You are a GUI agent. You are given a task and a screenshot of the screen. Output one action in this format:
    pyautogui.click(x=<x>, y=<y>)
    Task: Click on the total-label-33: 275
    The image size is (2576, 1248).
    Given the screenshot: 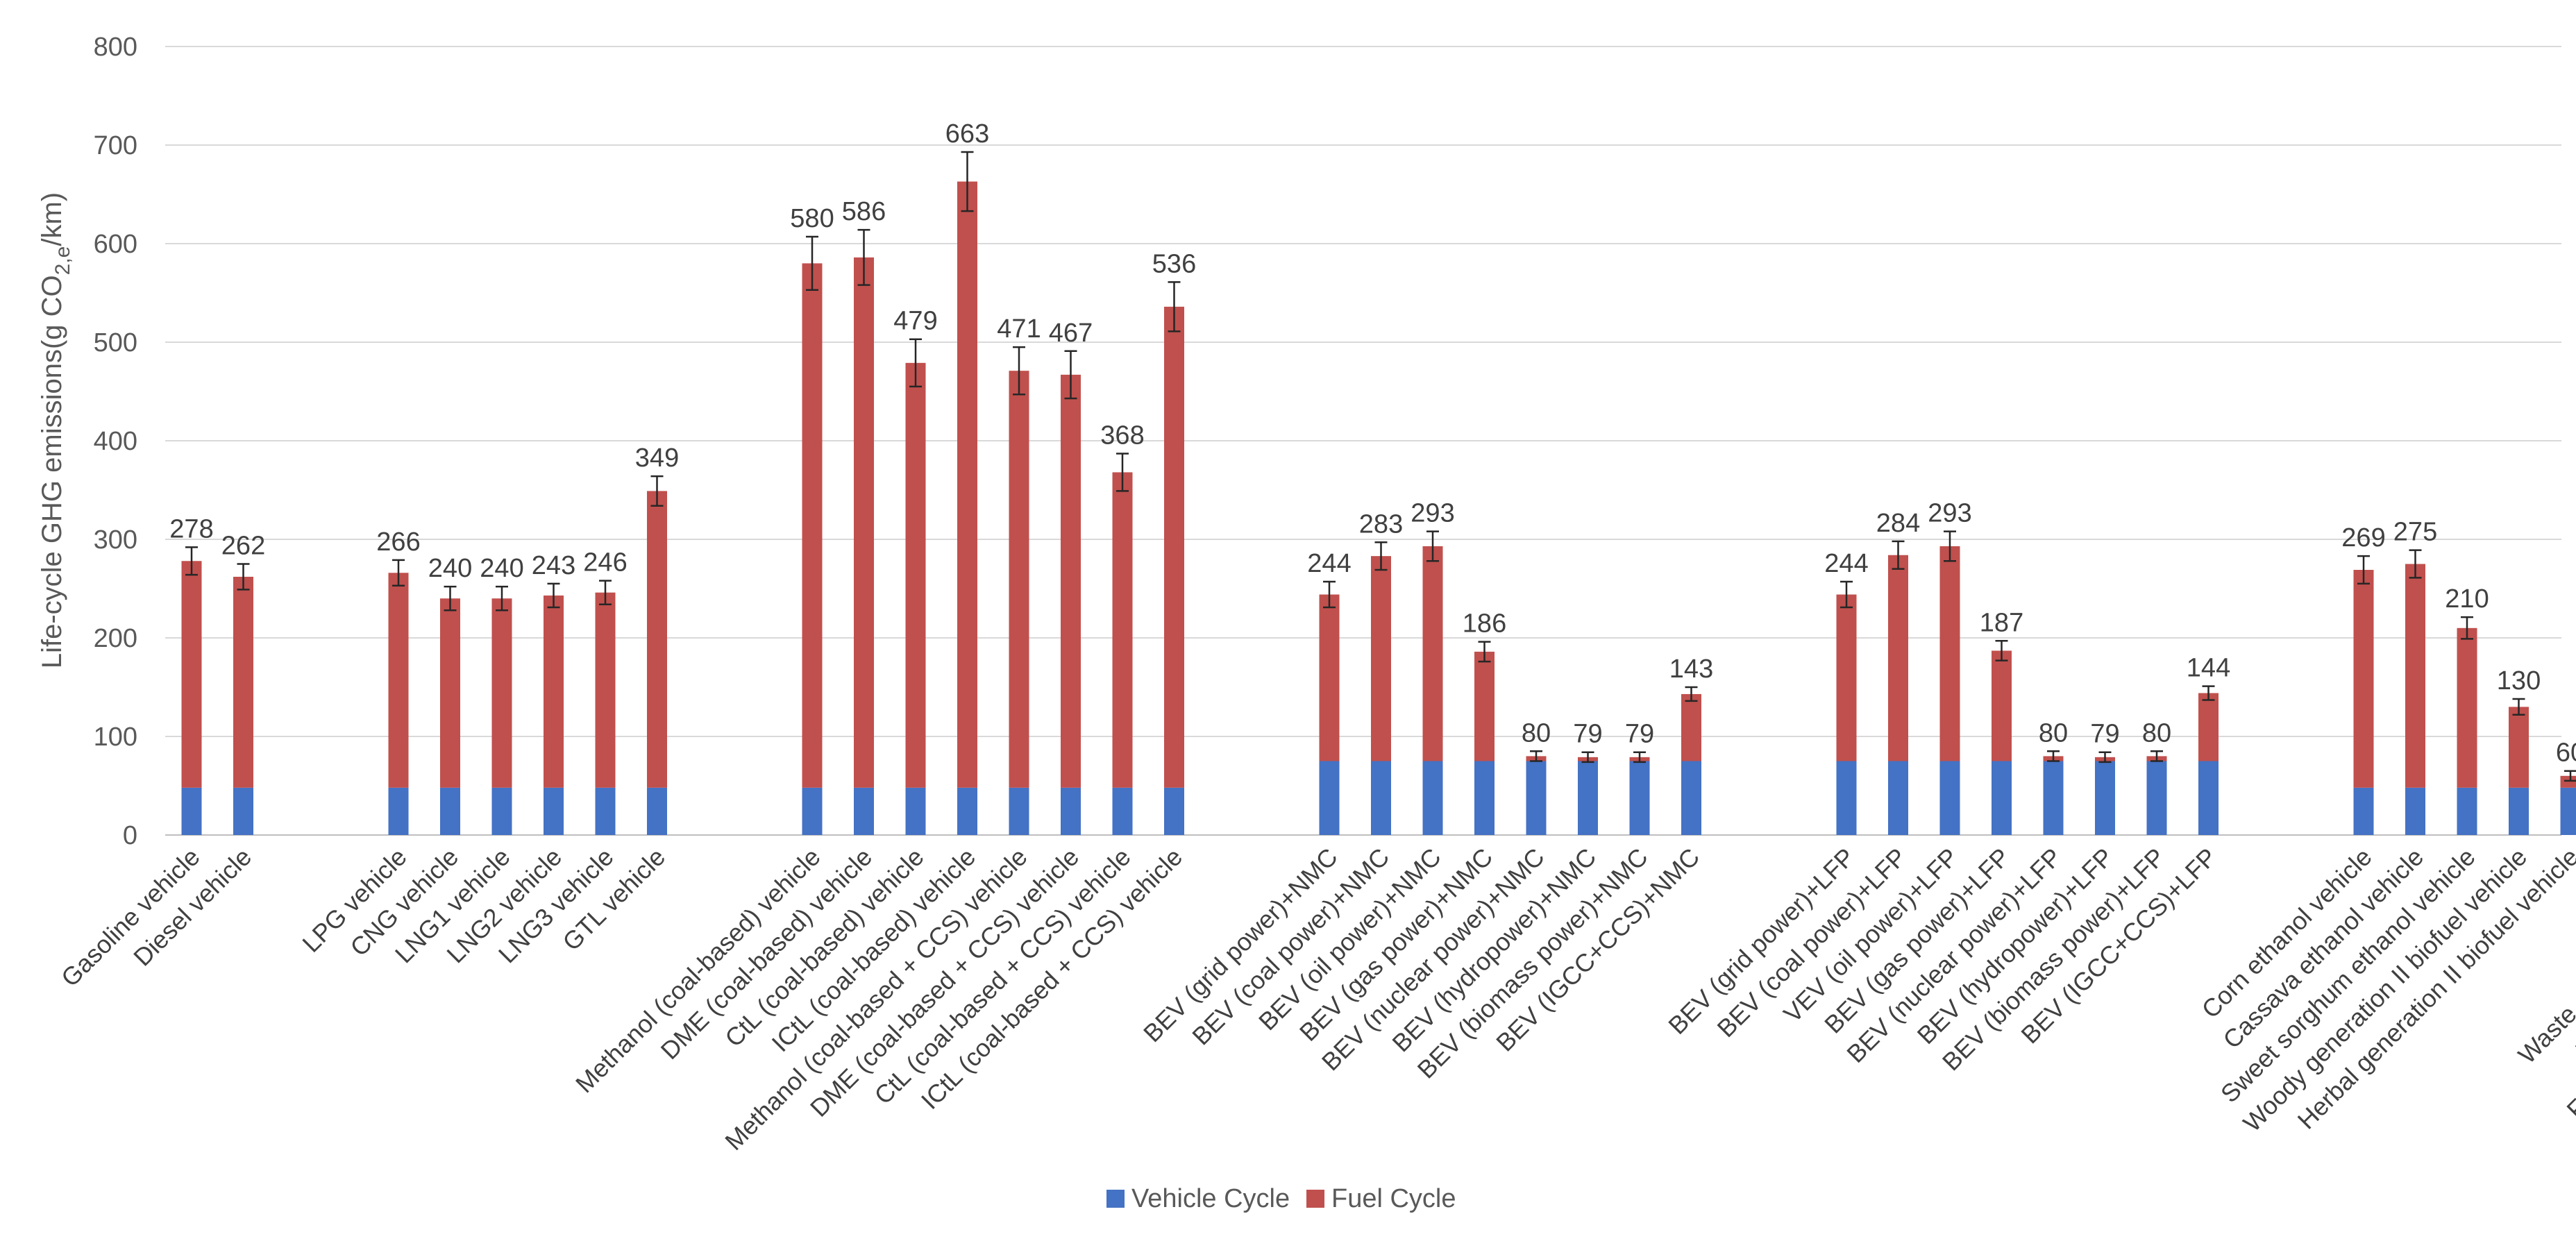 What is the action you would take?
    pyautogui.click(x=2415, y=532)
    